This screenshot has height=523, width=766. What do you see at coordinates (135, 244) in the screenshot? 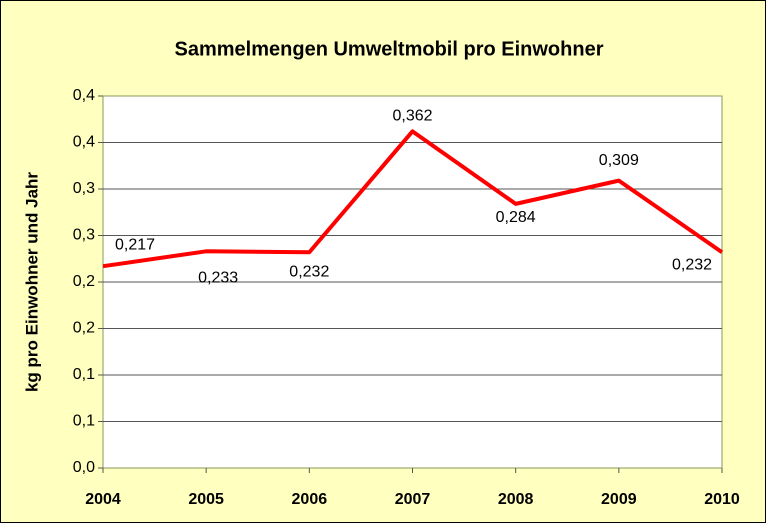
I see `data-label: 0,217` at bounding box center [135, 244].